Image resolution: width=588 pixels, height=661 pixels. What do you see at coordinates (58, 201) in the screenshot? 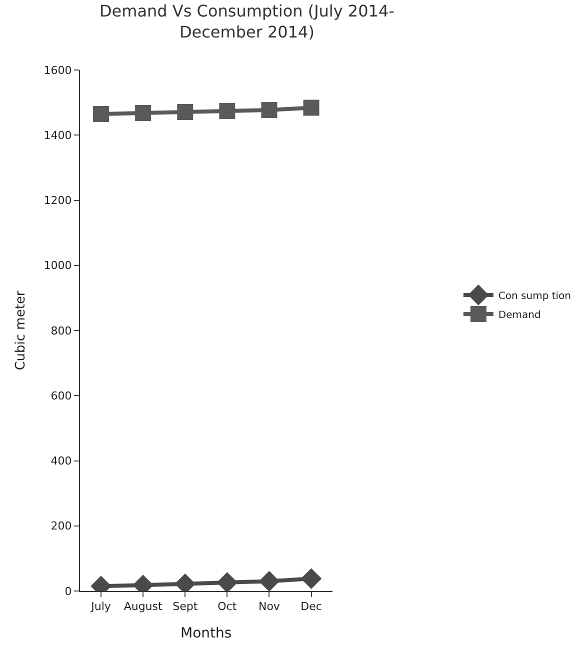
I see `y-tick-label: 1200` at bounding box center [58, 201].